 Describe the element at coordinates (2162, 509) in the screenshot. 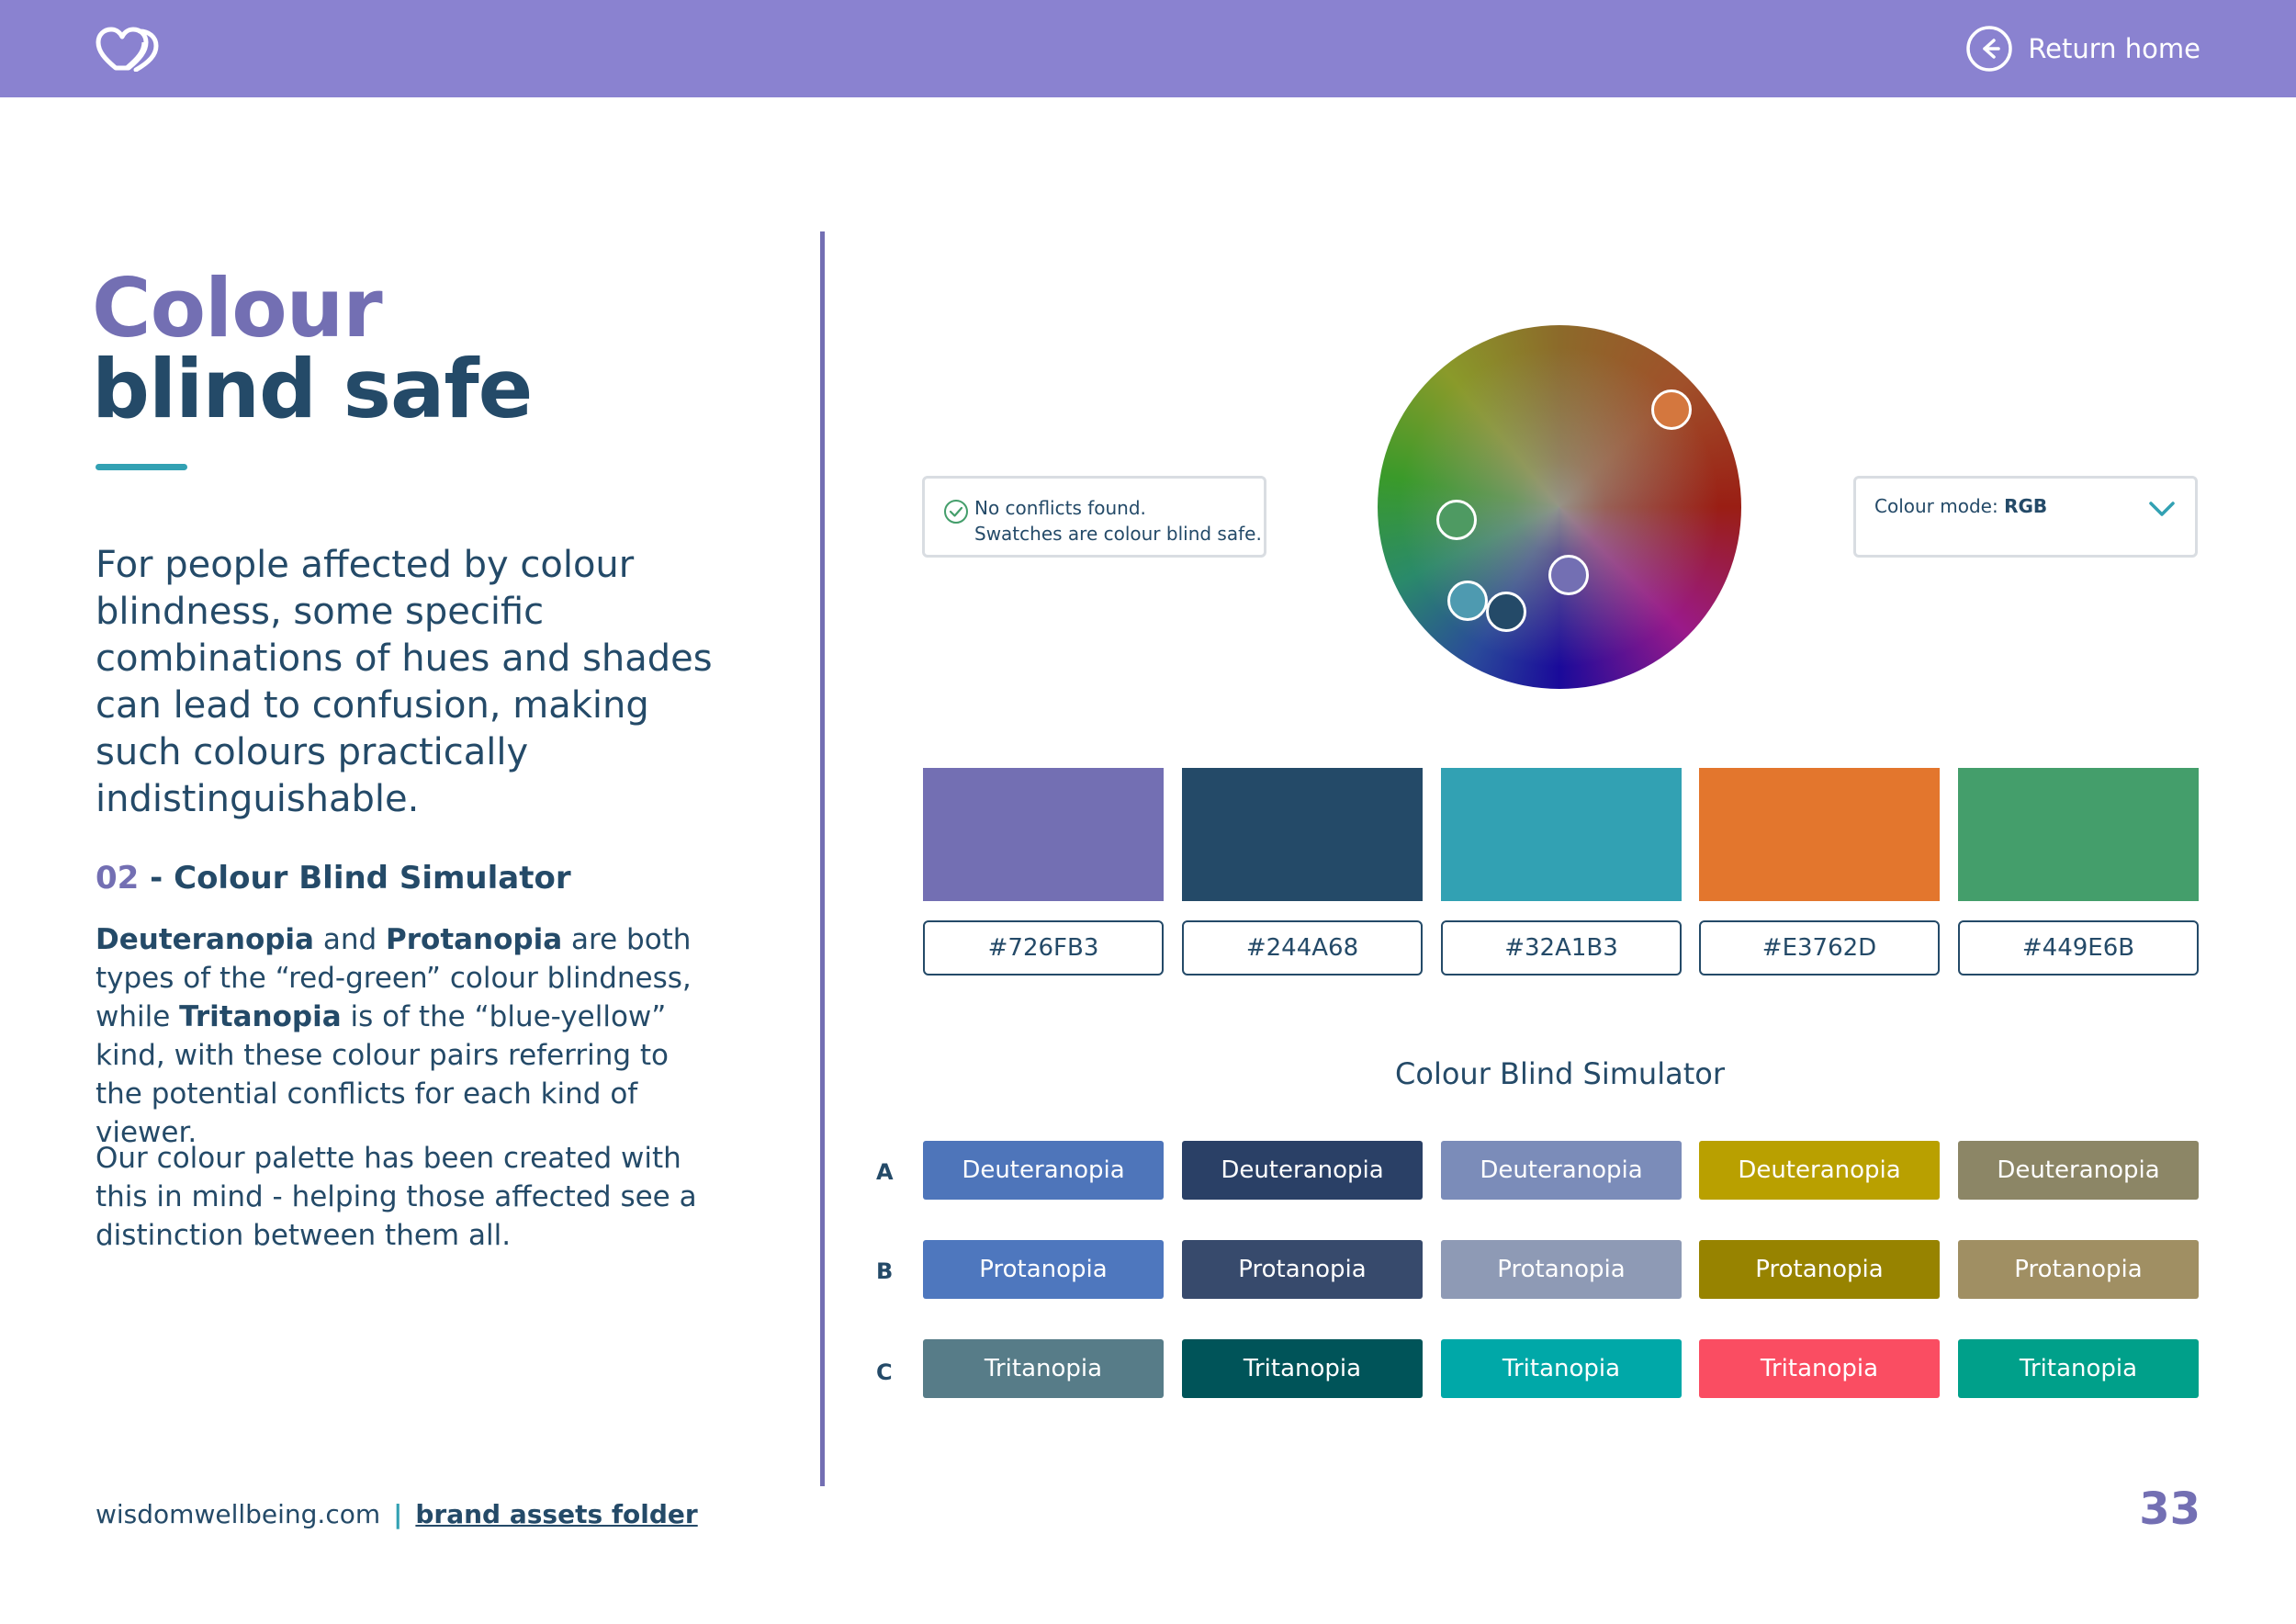

I see `chevron-down-icon` at that location.